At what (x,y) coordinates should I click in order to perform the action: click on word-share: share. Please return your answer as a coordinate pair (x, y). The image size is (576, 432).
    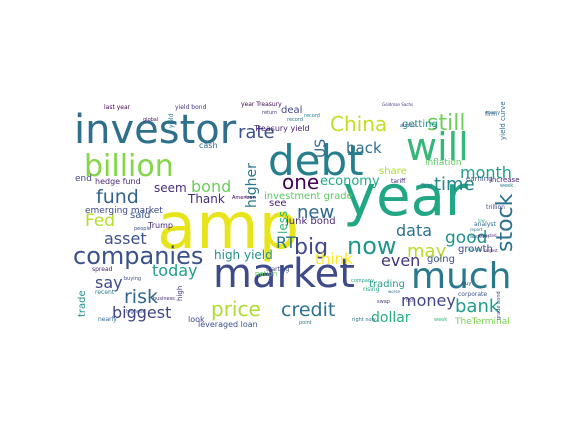
    Looking at the image, I should click on (393, 171).